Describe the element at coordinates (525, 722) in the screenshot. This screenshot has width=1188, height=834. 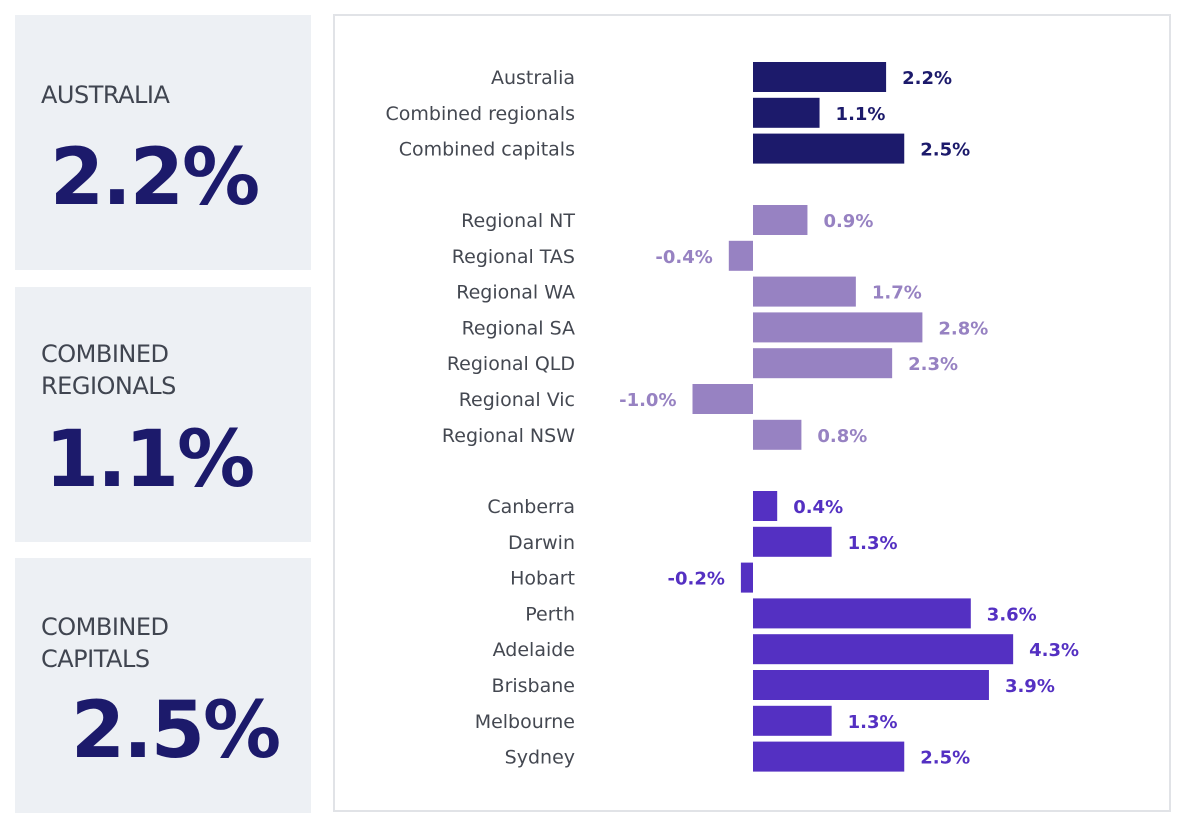
I see `category-label-melbourne: Melbourne` at that location.